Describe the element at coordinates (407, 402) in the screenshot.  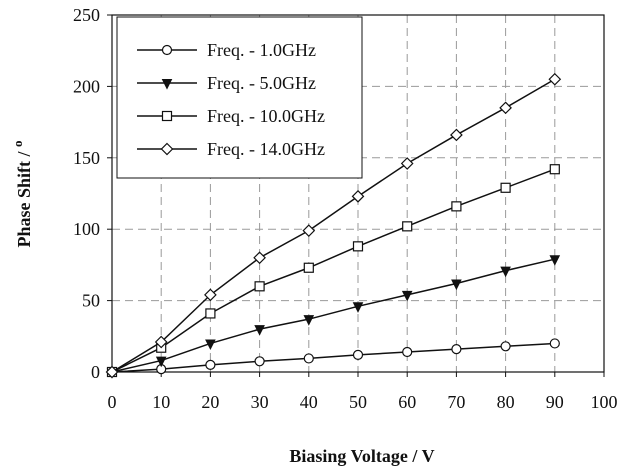
I see `x-tick-label: 60` at that location.